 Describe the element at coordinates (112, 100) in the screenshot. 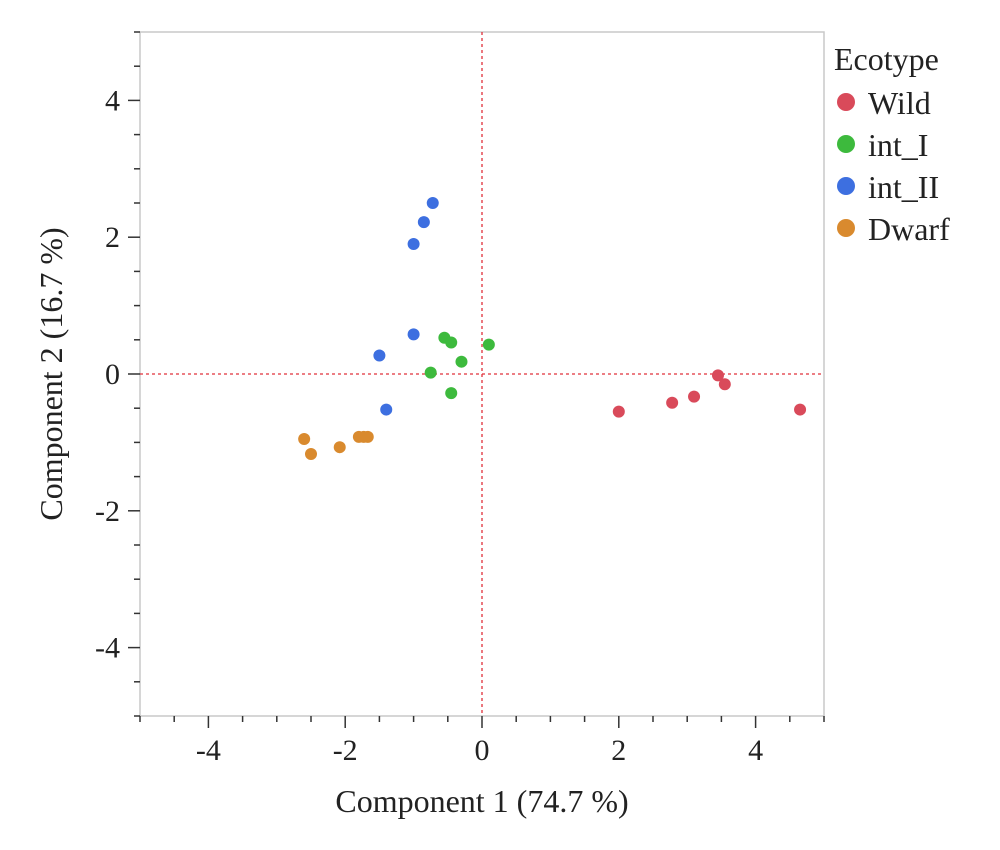

I see `y-tick-label: 4` at that location.